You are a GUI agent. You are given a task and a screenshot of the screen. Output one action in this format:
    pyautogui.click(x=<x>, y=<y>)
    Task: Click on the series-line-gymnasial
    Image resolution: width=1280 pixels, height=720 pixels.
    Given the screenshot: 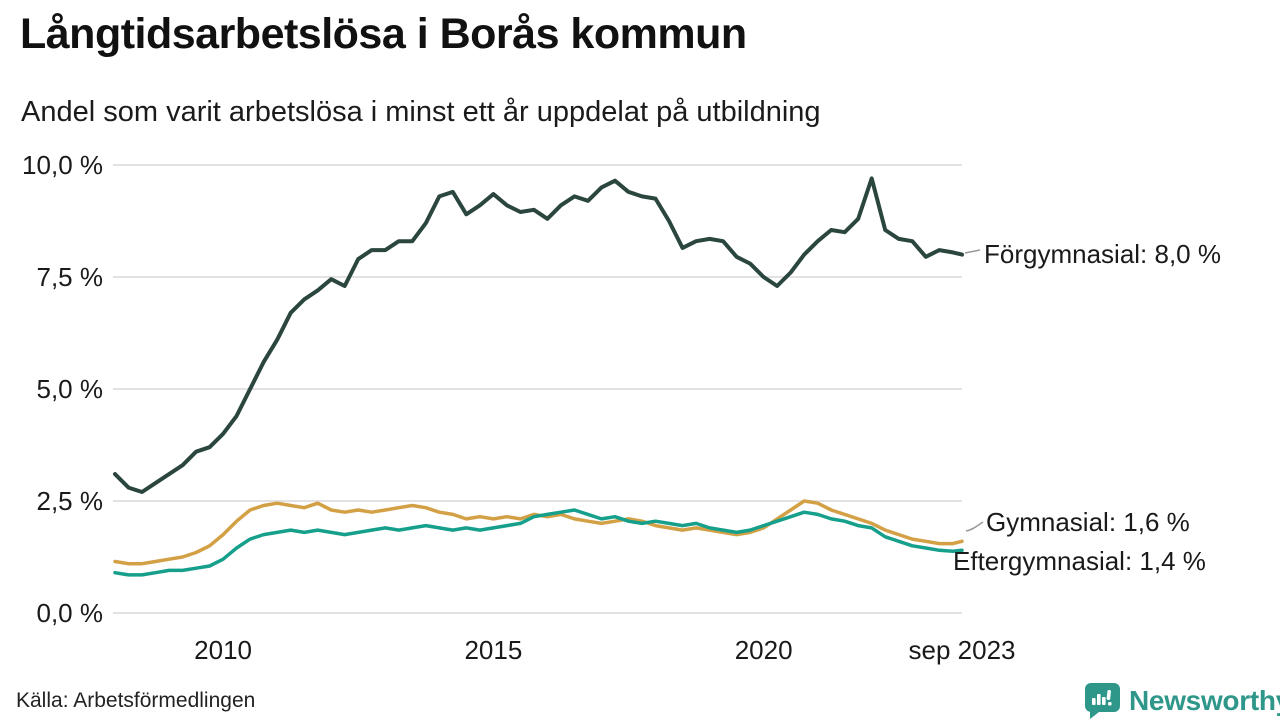 What is the action you would take?
    pyautogui.click(x=538, y=532)
    